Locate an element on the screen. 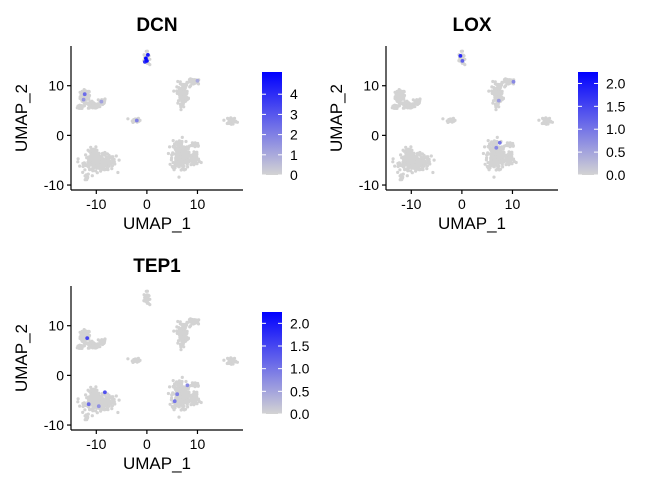 The width and height of the screenshot is (647, 494). expression-point is located at coordinates (136, 120).